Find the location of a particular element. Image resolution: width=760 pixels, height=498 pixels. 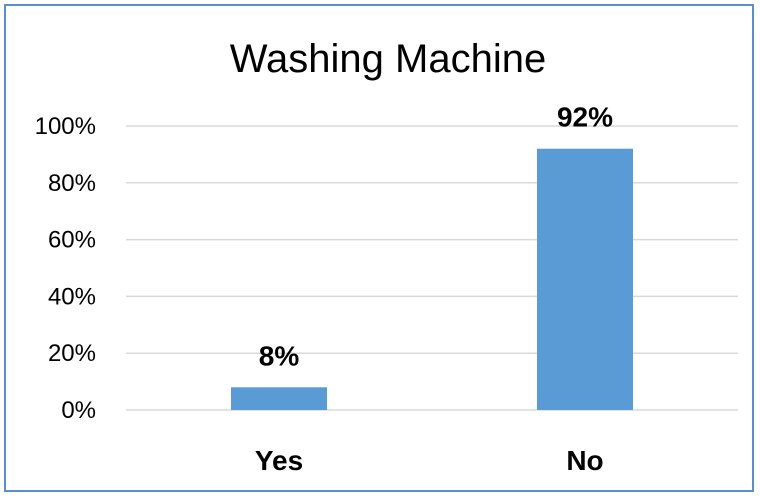

y-axis-ticks: 0% 20% 40% 60% 80% 100% is located at coordinates (65, 268).